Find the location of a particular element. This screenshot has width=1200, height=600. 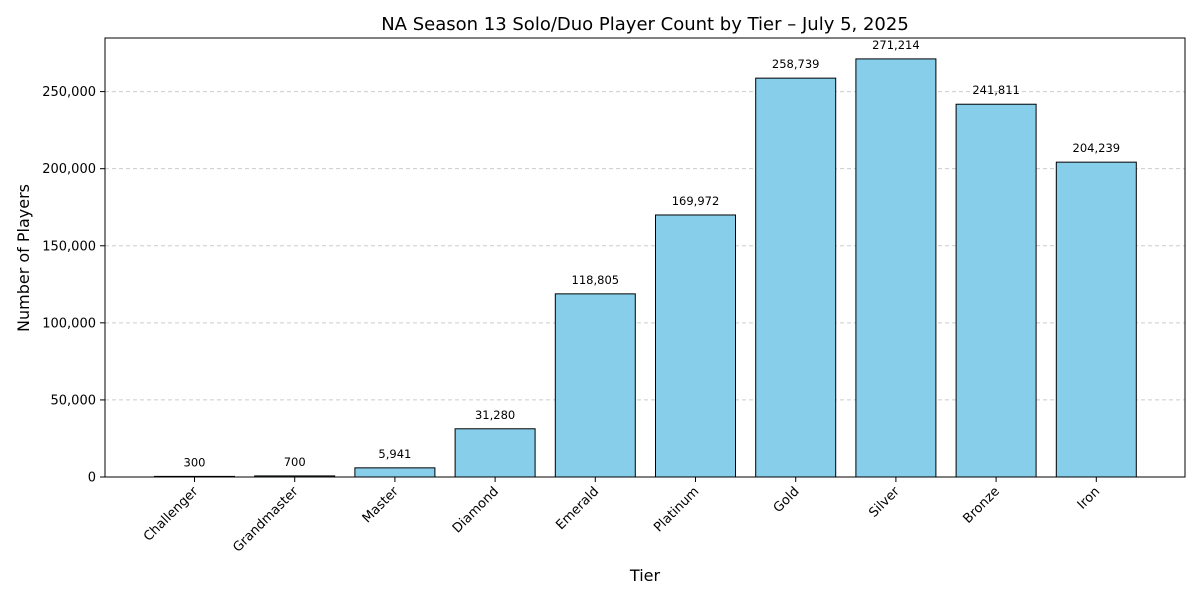

y-tick-label: 200,000 is located at coordinates (69, 169).